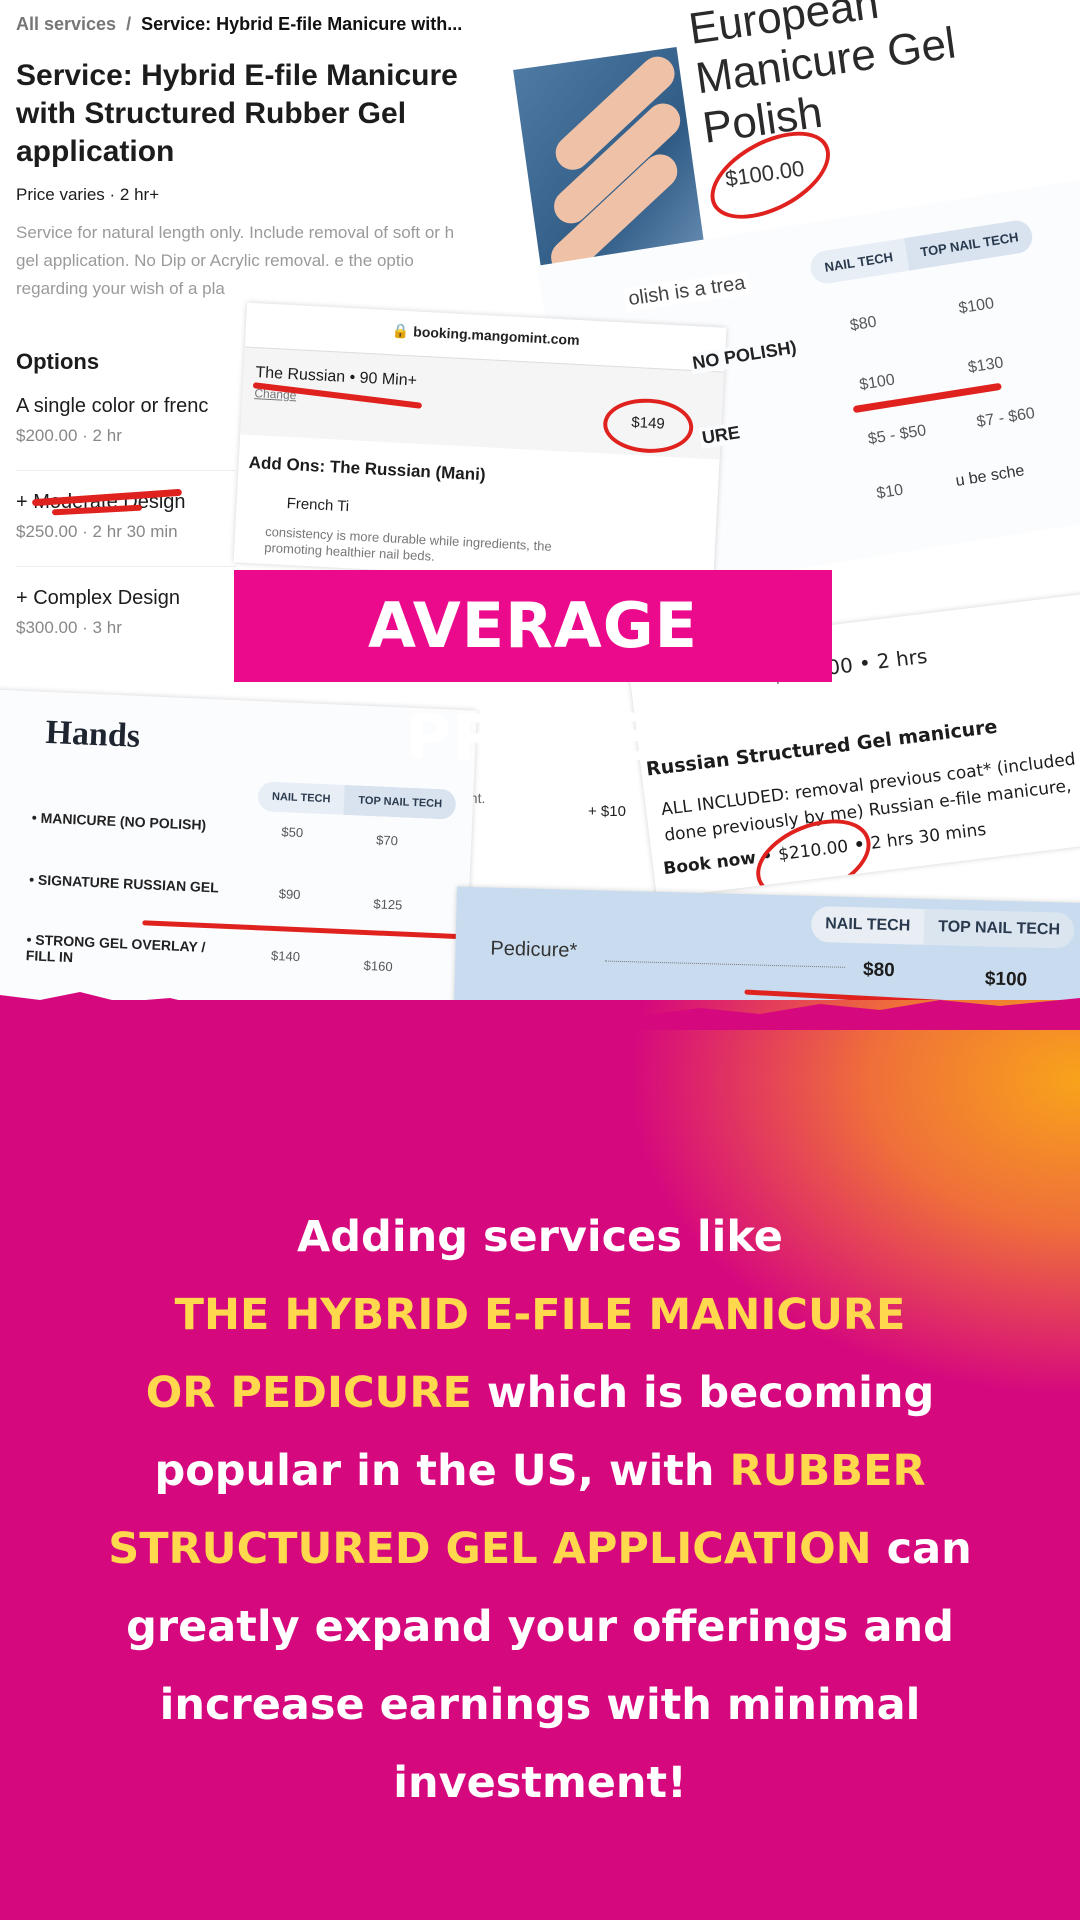  What do you see at coordinates (115, 948) in the screenshot?
I see `row-name: • STRONG GEL OVERLAY / FILL IN` at bounding box center [115, 948].